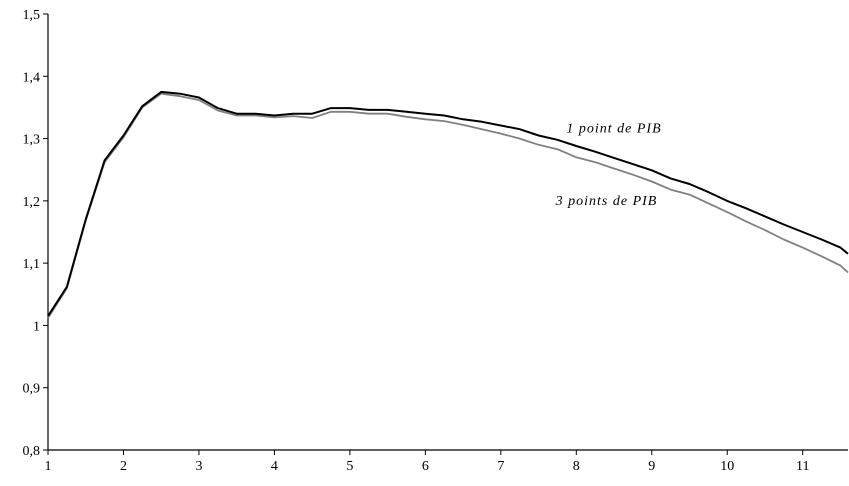 This screenshot has height=486, width=849. I want to click on series-labels: 1 point de PIB 3 points de PIB, so click(608, 165).